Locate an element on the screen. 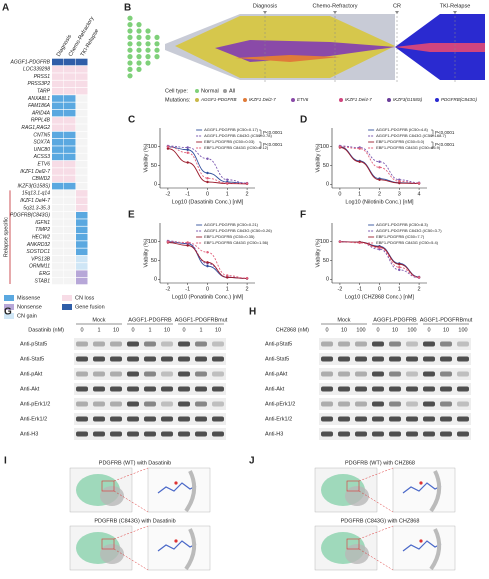 The height and width of the screenshot is (579, 489). group-label: AGGF1-PDGFRB is located at coordinates (395, 320).